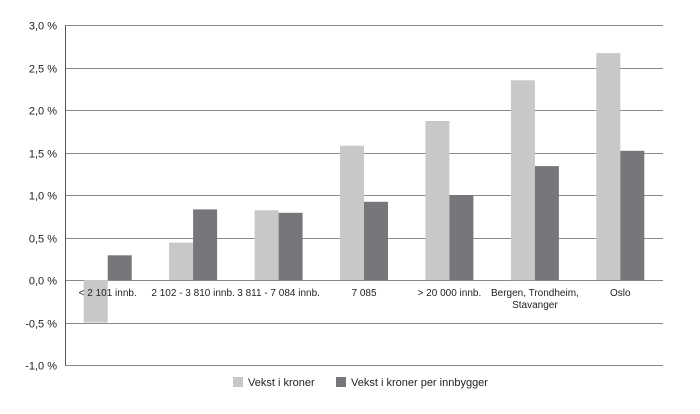 The height and width of the screenshot is (414, 700). I want to click on y-tick-label: 2,5 %, so click(43, 70).